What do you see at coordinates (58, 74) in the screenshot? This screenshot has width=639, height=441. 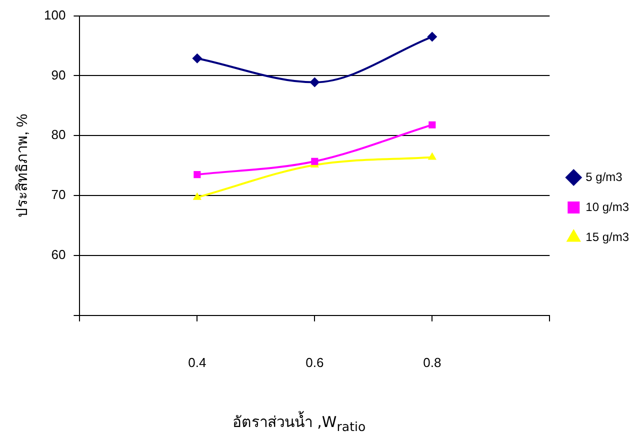 I see `y-tick-label: 90` at bounding box center [58, 74].